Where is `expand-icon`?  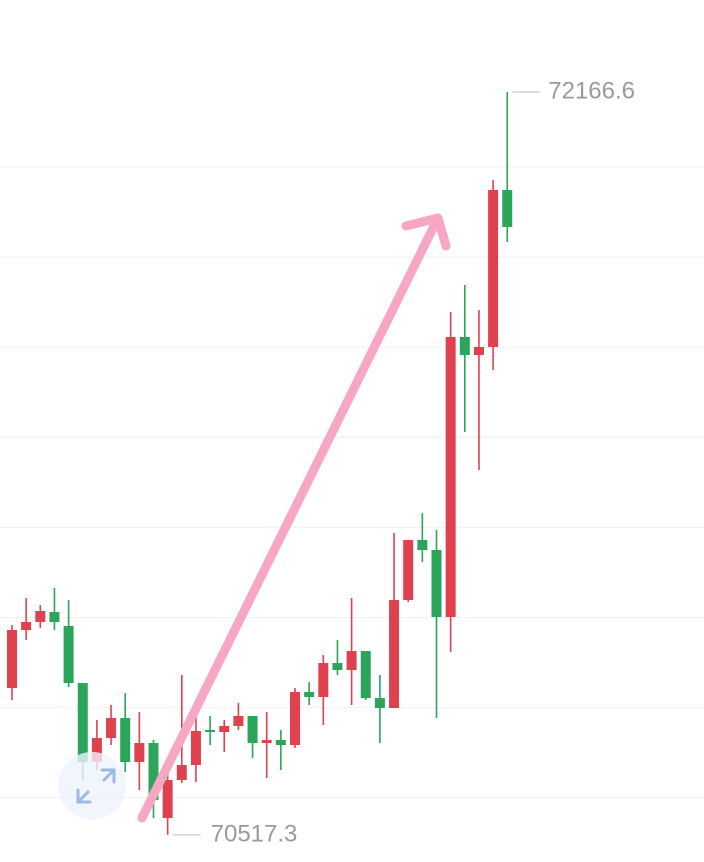 expand-icon is located at coordinates (92, 786).